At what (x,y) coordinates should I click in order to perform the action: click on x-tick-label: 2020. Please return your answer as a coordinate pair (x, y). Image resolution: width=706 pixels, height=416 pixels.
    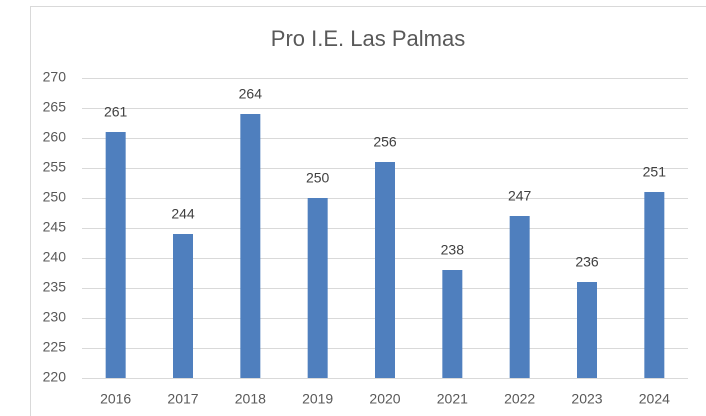
    Looking at the image, I should click on (384, 399).